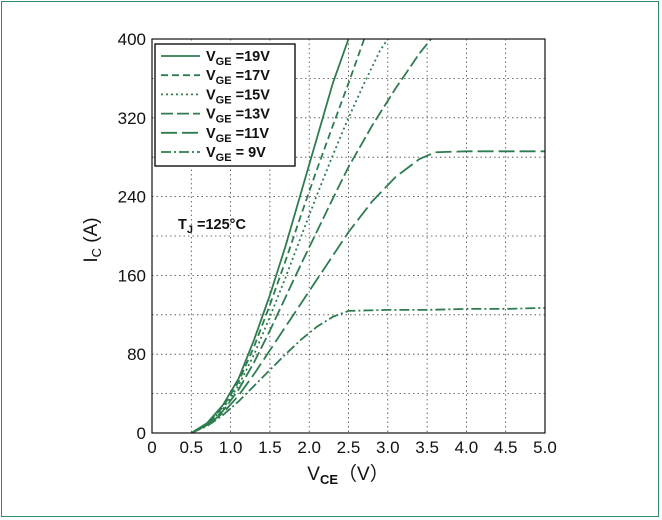  I want to click on x-tick-label: 2.5, so click(349, 447).